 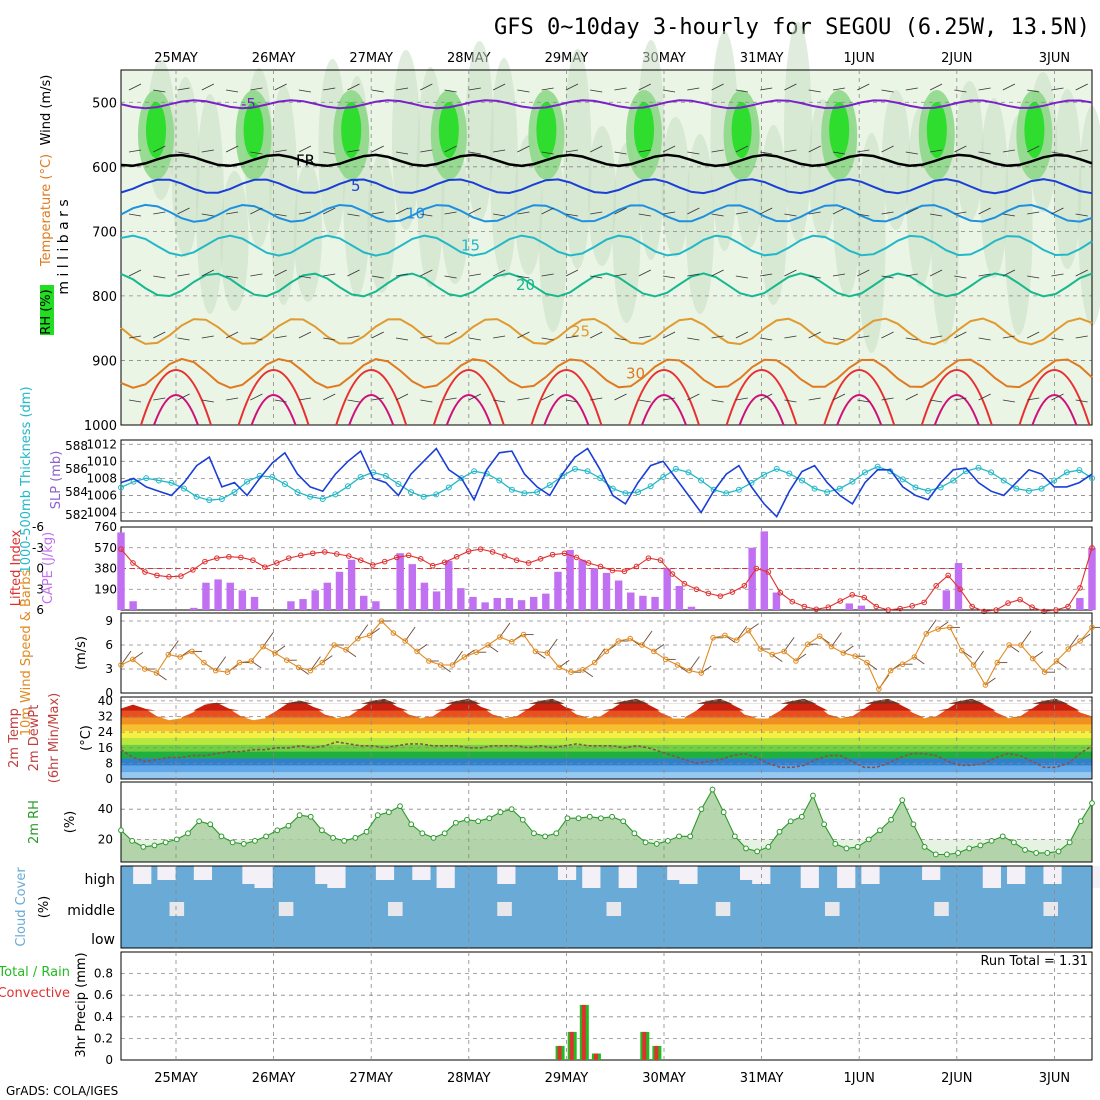 I want to click on wind-tick: 6, so click(x=109, y=645).